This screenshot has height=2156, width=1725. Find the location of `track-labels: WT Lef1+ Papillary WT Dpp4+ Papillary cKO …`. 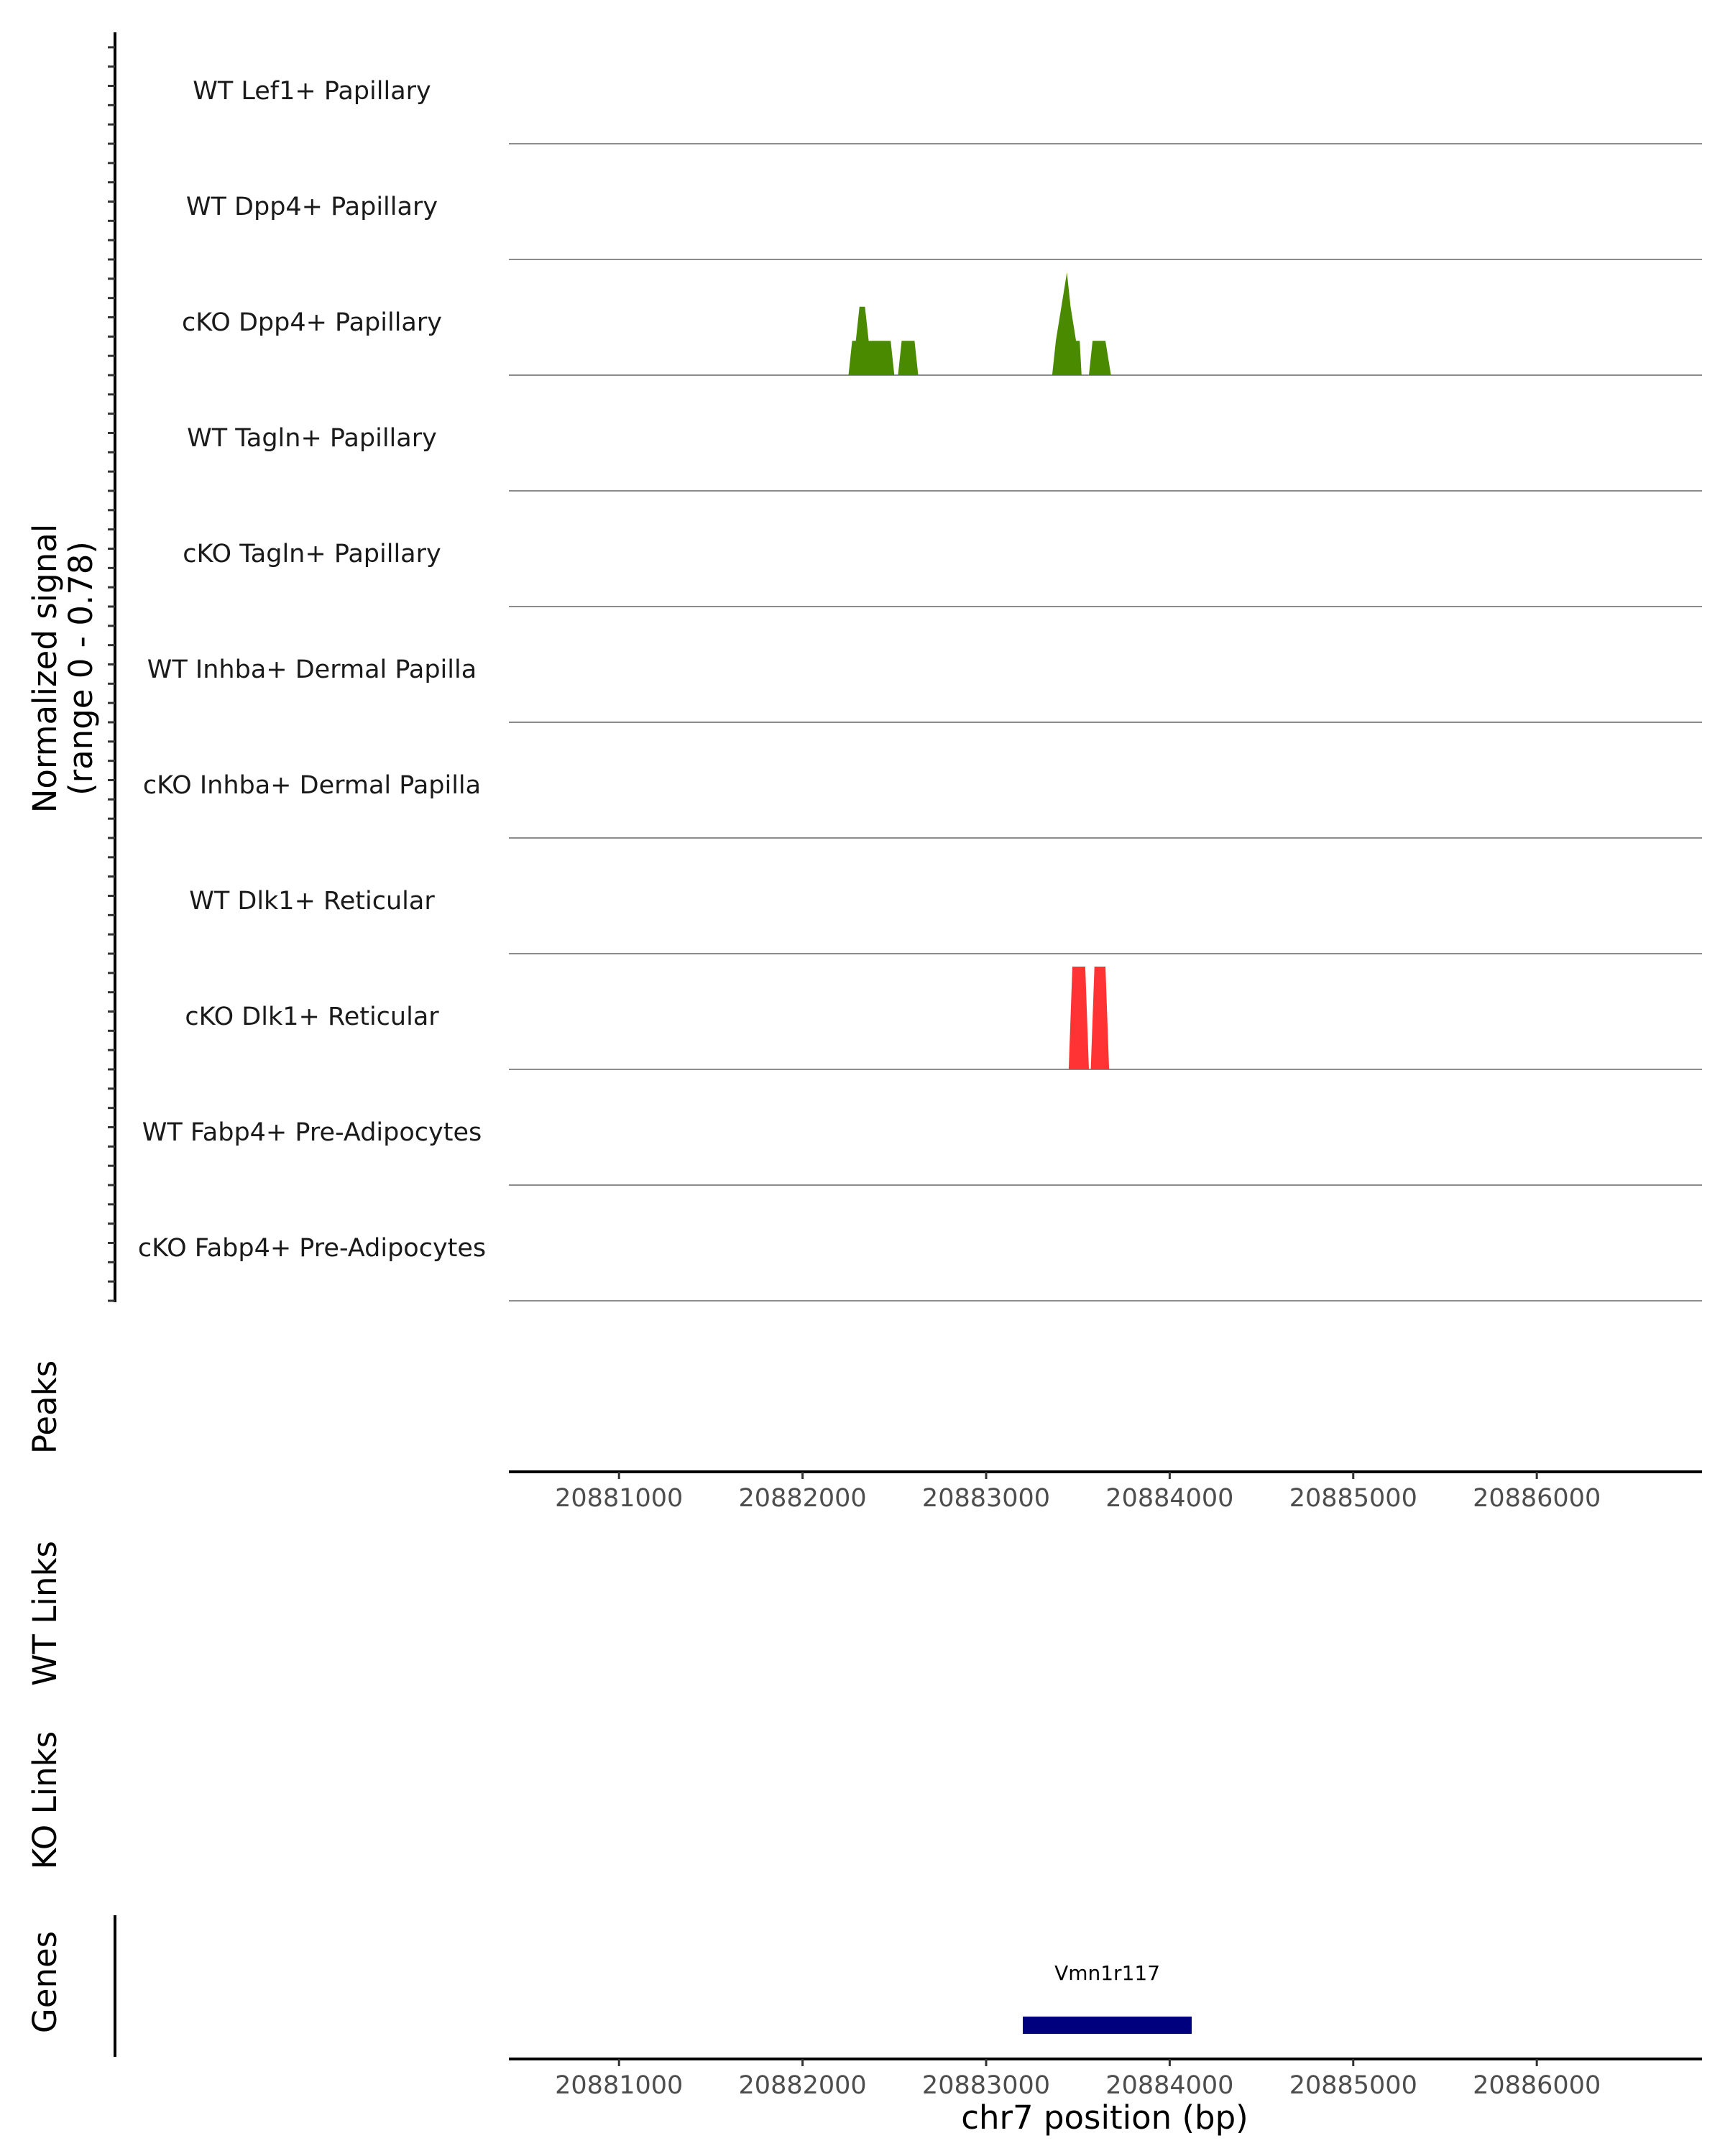

track-labels: WT Lef1+ Papillary WT Dpp4+ Papillary cKO … is located at coordinates (312, 670).